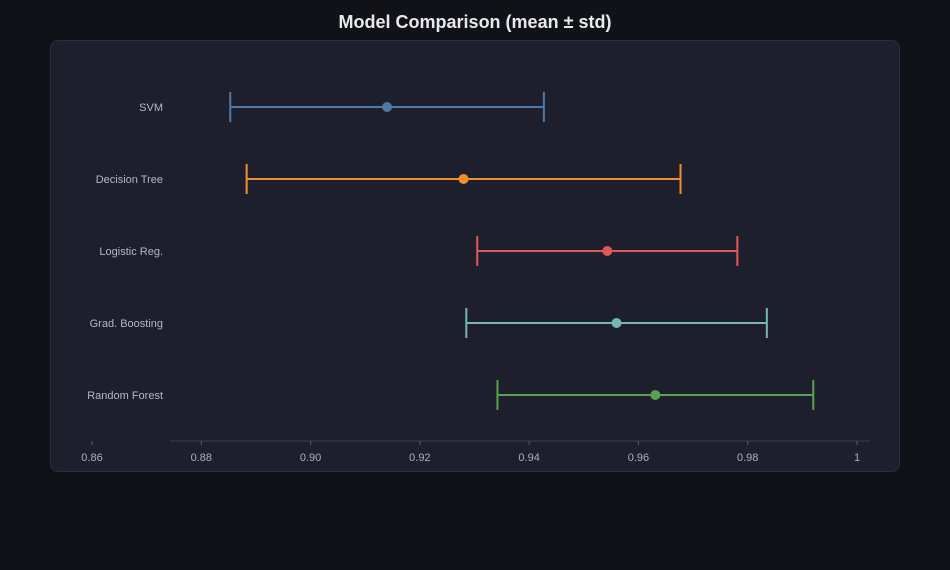 This screenshot has width=950, height=570. What do you see at coordinates (528, 458) in the screenshot?
I see `x-tick-label: 0.94` at bounding box center [528, 458].